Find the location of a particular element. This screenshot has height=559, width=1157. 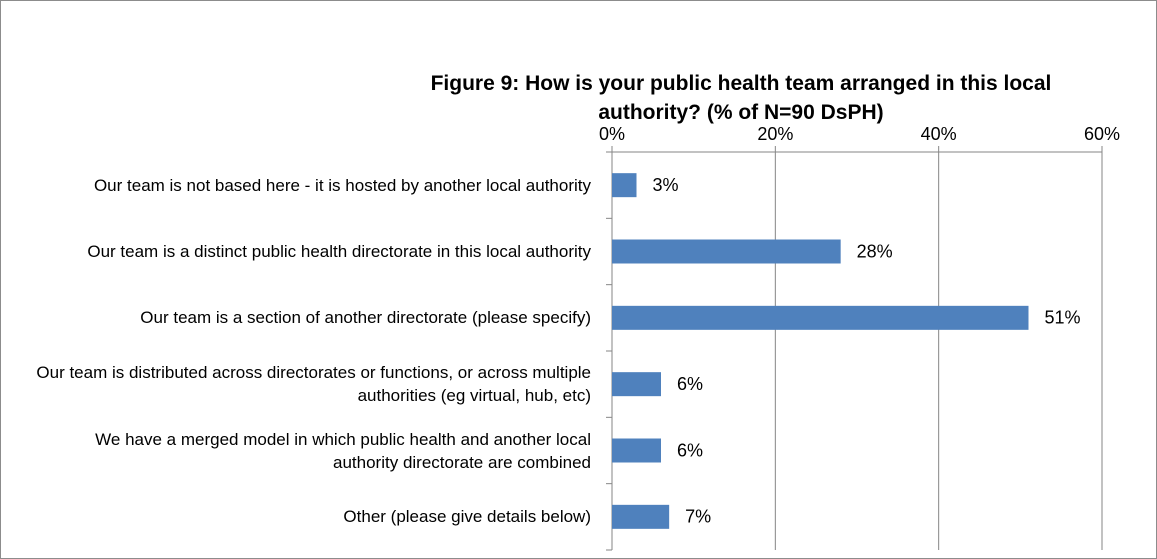

value-label: 3% is located at coordinates (666, 185).